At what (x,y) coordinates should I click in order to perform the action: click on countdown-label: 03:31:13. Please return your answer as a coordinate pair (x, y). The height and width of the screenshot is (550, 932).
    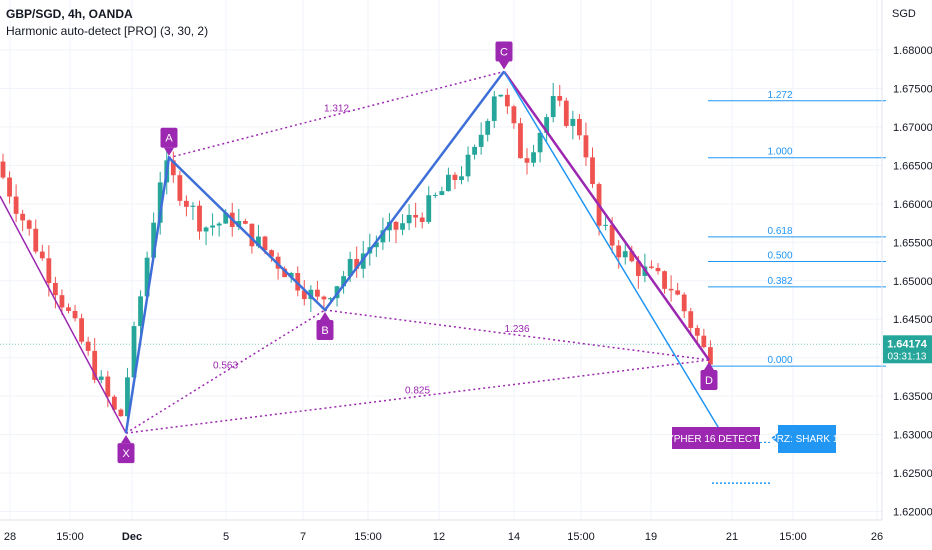
    Looking at the image, I should click on (907, 356).